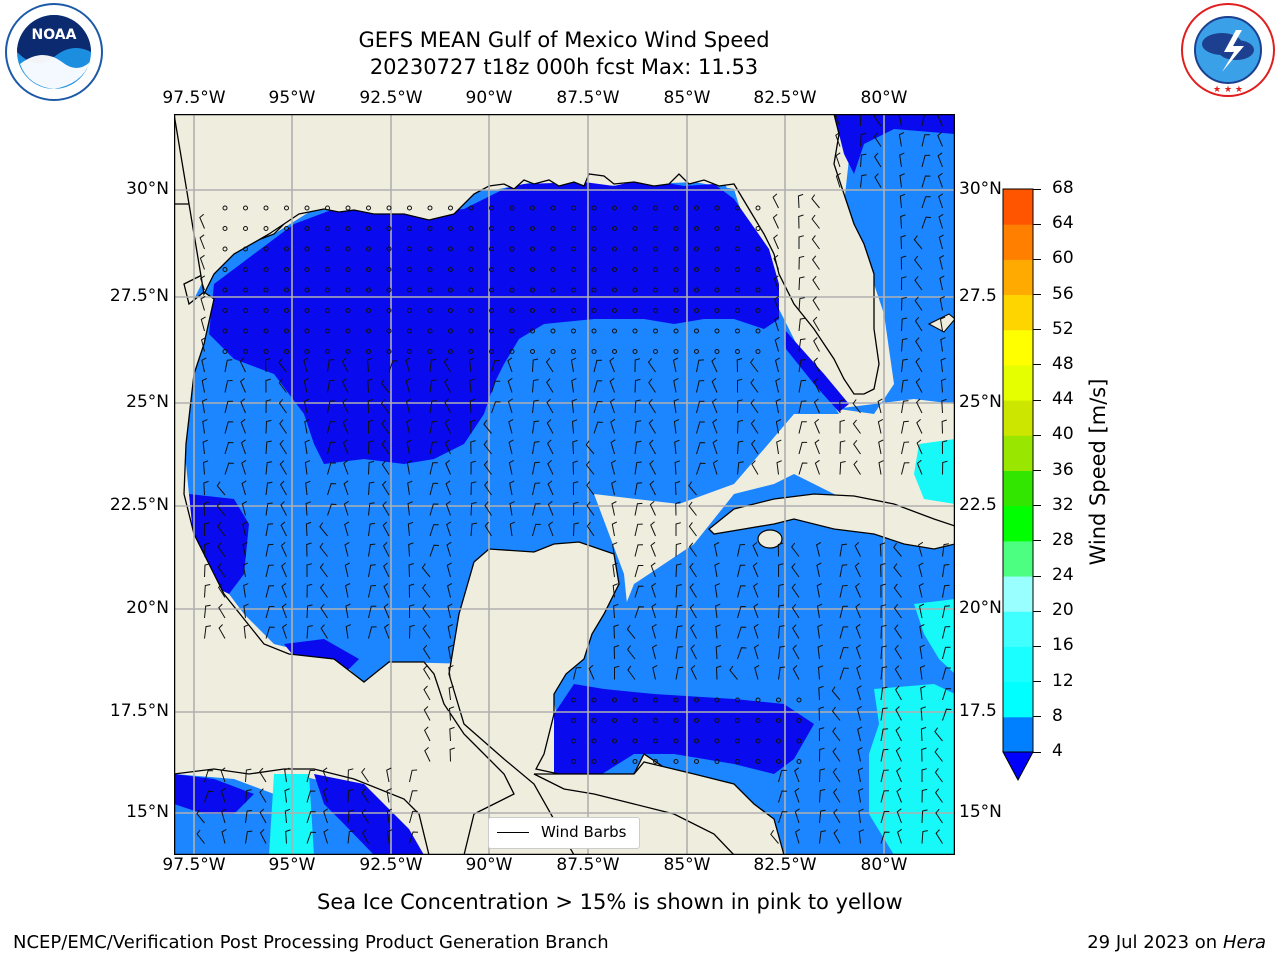  What do you see at coordinates (584, 832) in the screenshot?
I see `legend-label: Wind Barbs` at bounding box center [584, 832].